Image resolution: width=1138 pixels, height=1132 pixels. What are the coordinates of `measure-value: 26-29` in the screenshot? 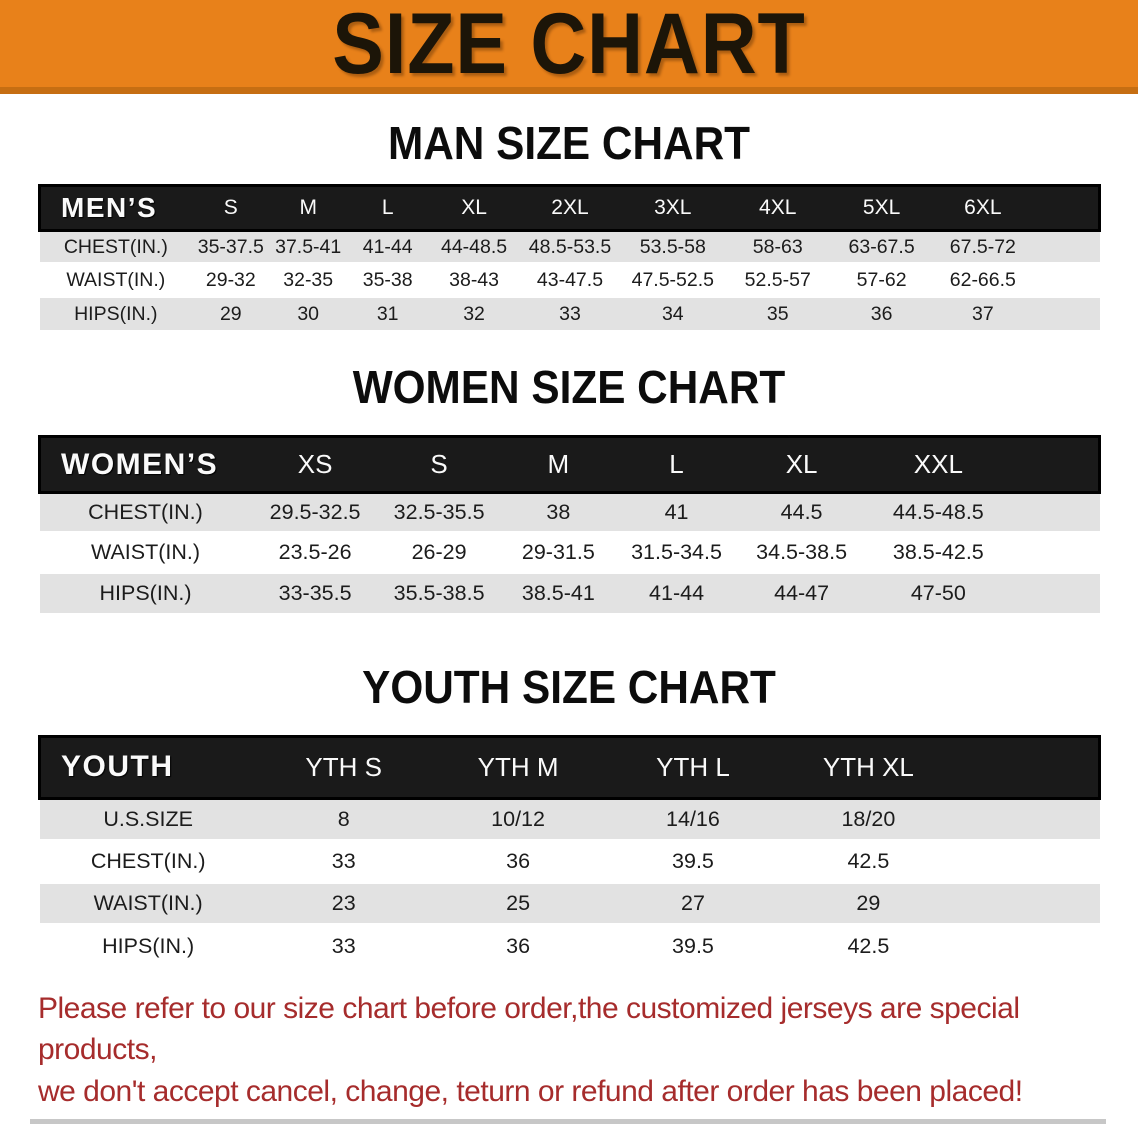 It's located at (439, 552).